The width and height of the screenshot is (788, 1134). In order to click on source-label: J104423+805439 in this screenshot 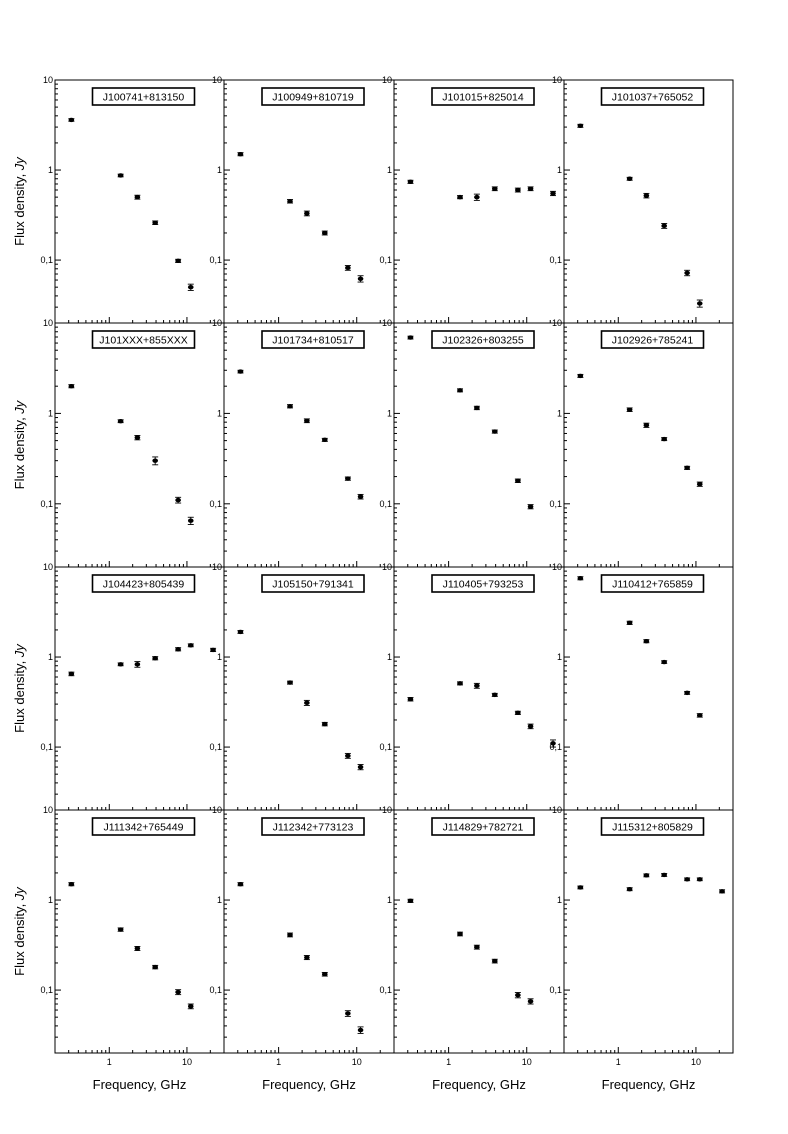, I will do `click(144, 585)`.